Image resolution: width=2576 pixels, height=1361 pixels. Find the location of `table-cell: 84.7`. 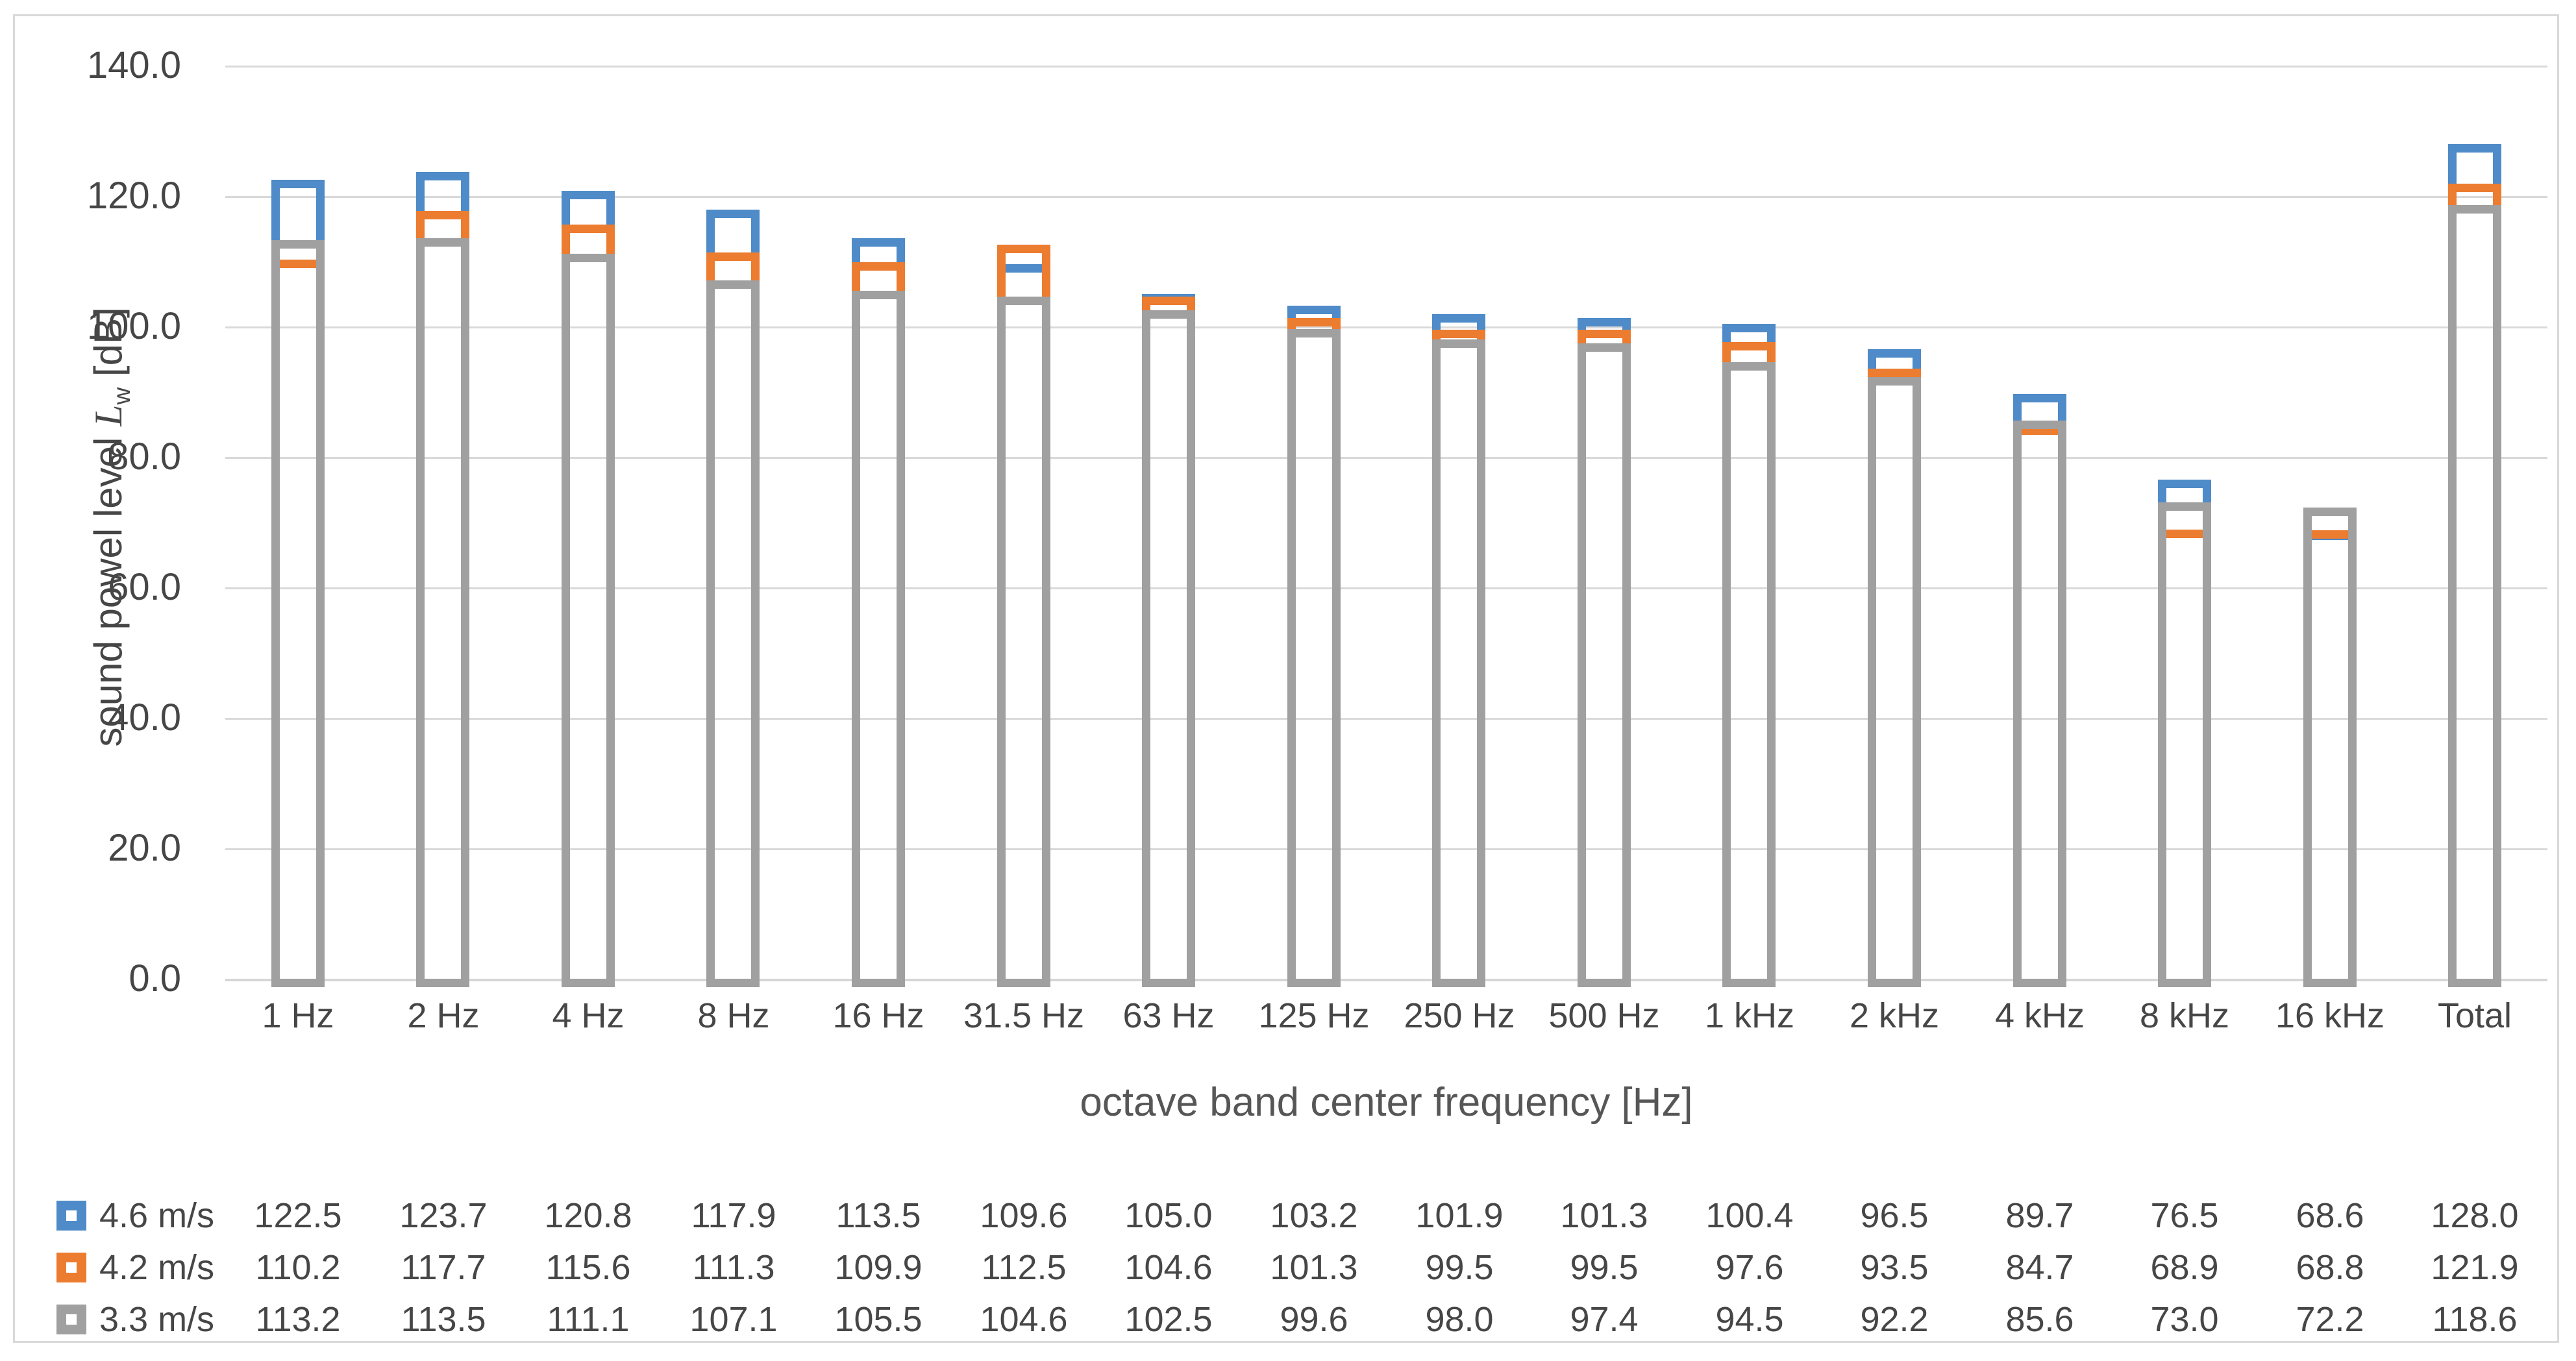

table-cell: 84.7 is located at coordinates (2039, 1267).